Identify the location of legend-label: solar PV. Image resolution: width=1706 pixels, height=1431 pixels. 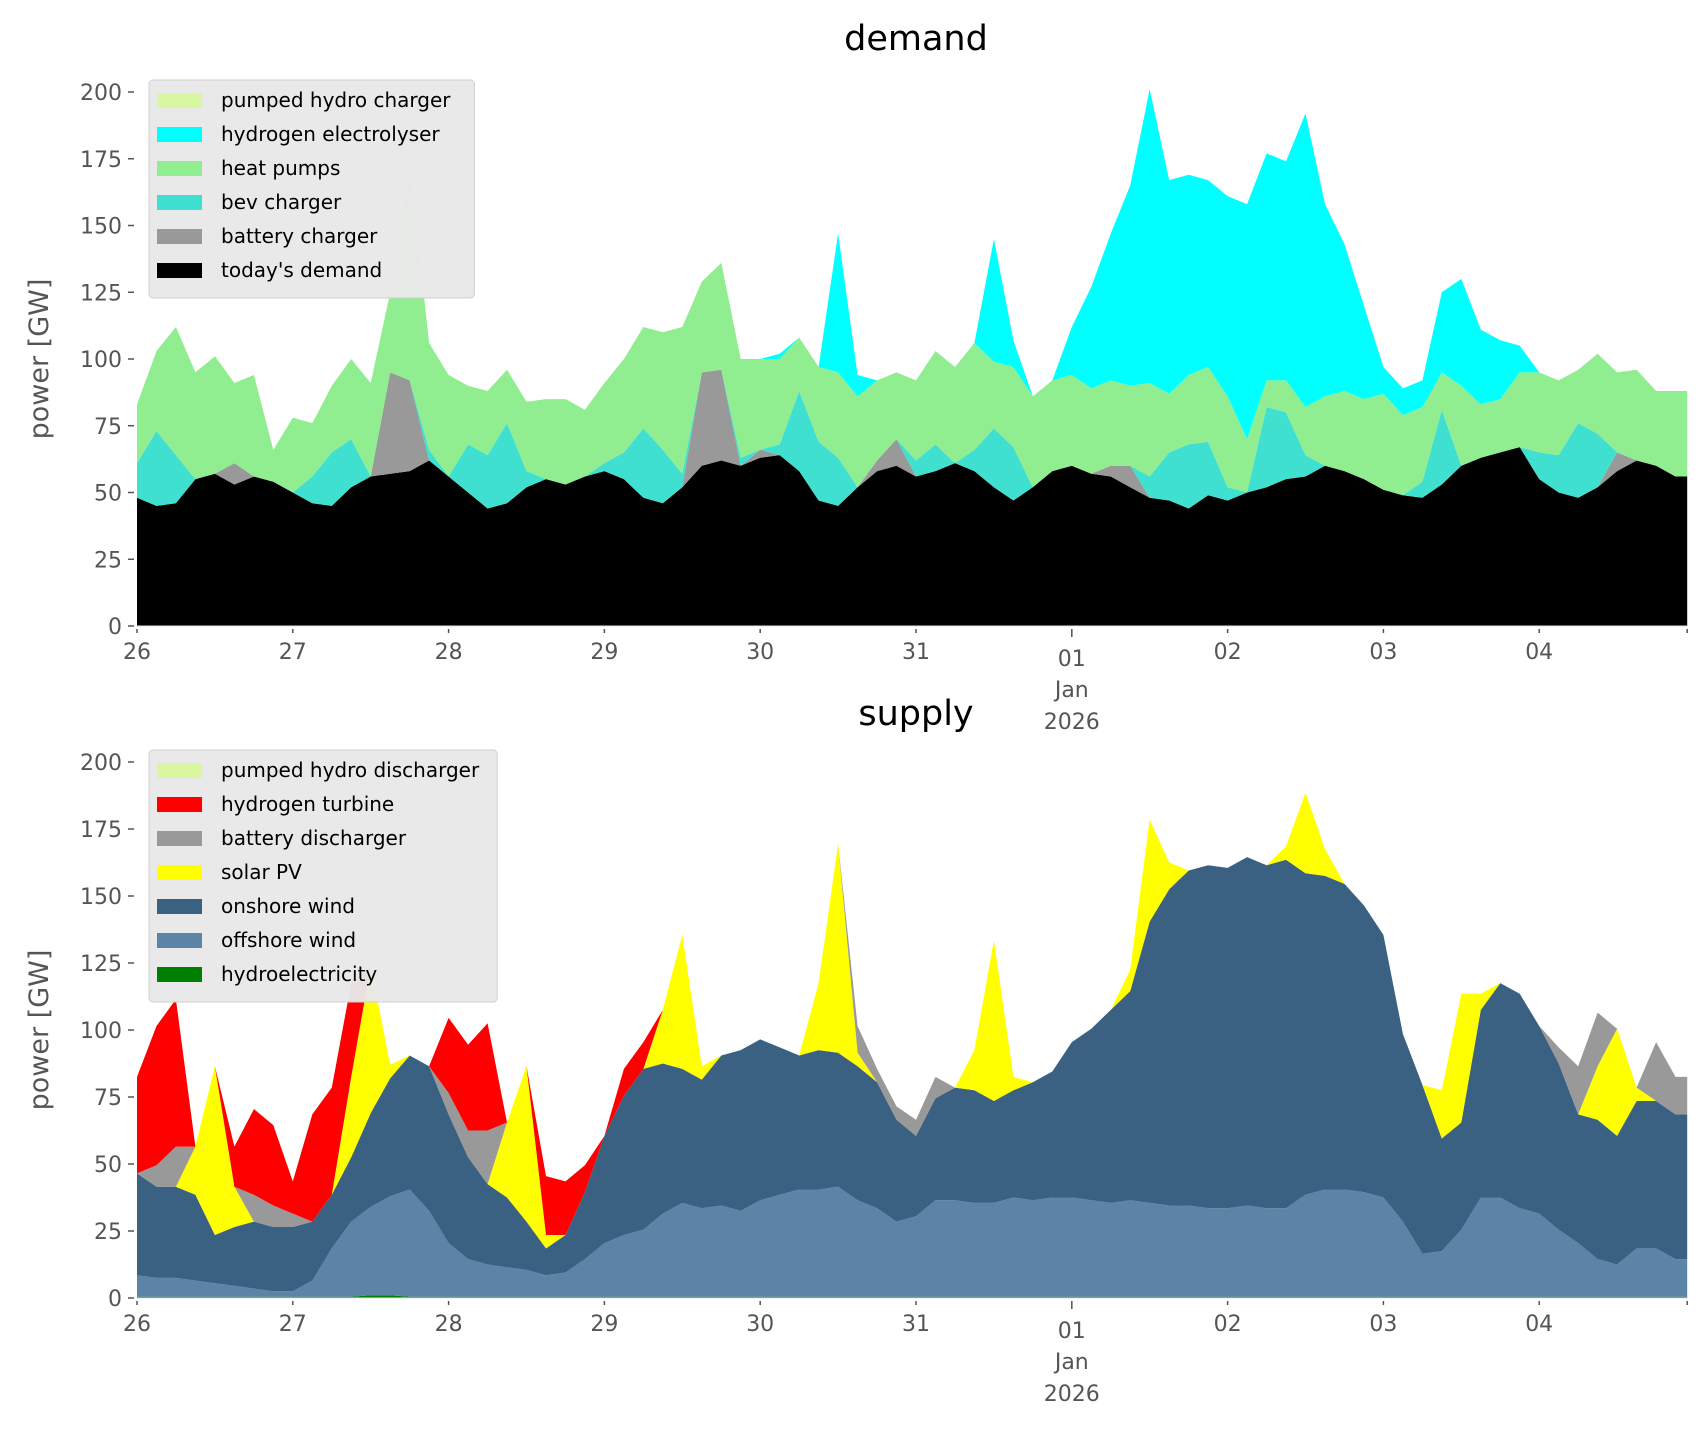
(261, 872).